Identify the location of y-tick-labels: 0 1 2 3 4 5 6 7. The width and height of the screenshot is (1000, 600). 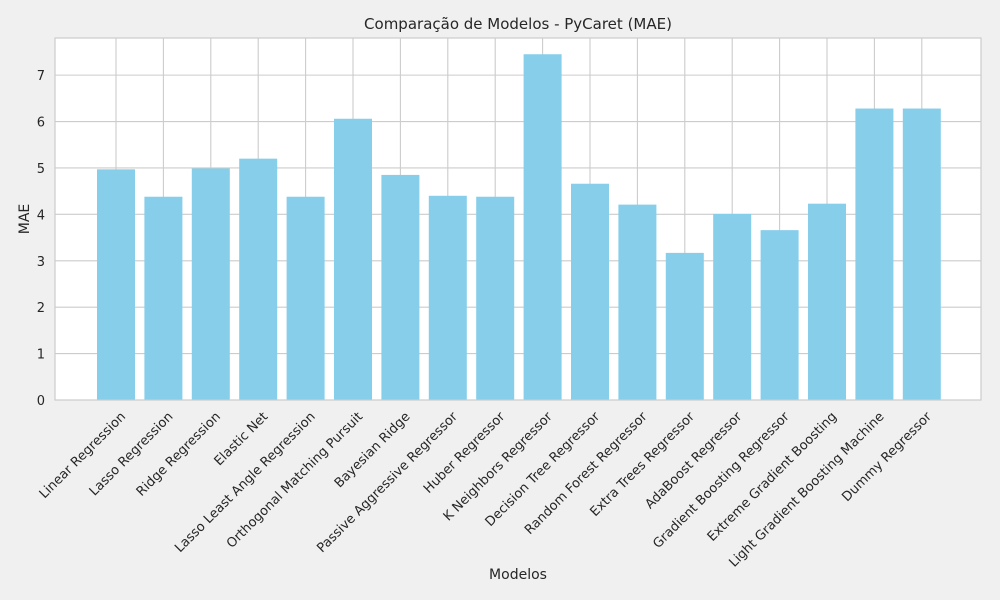
(41, 239).